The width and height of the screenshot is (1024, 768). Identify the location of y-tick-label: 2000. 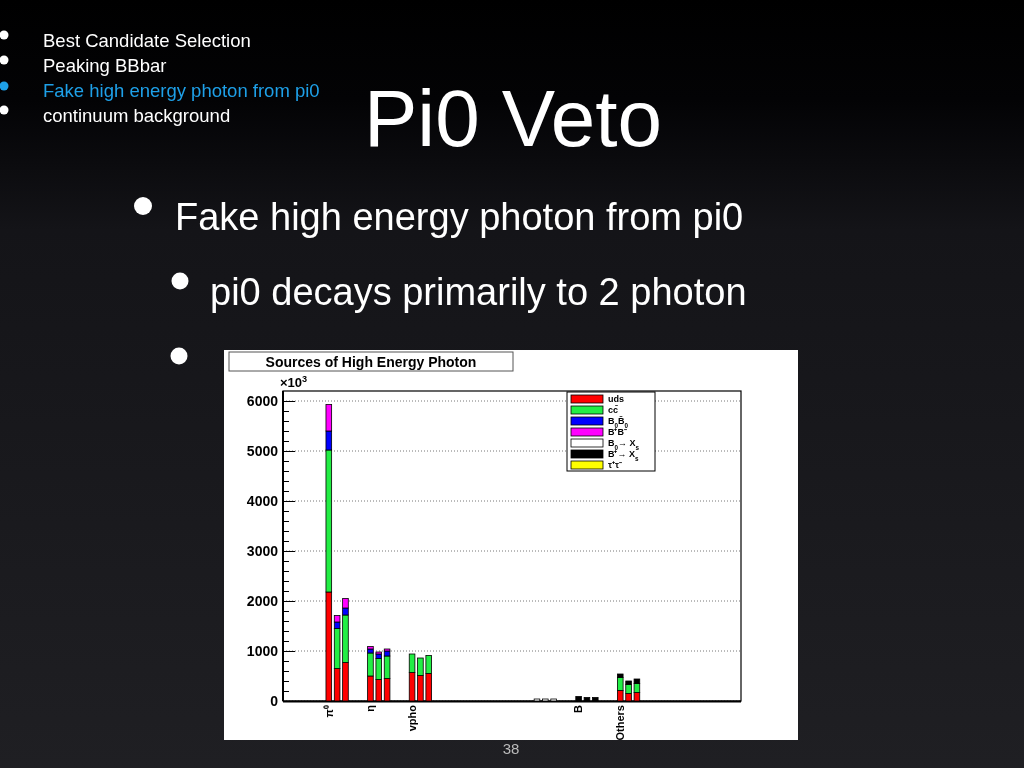
(262, 600).